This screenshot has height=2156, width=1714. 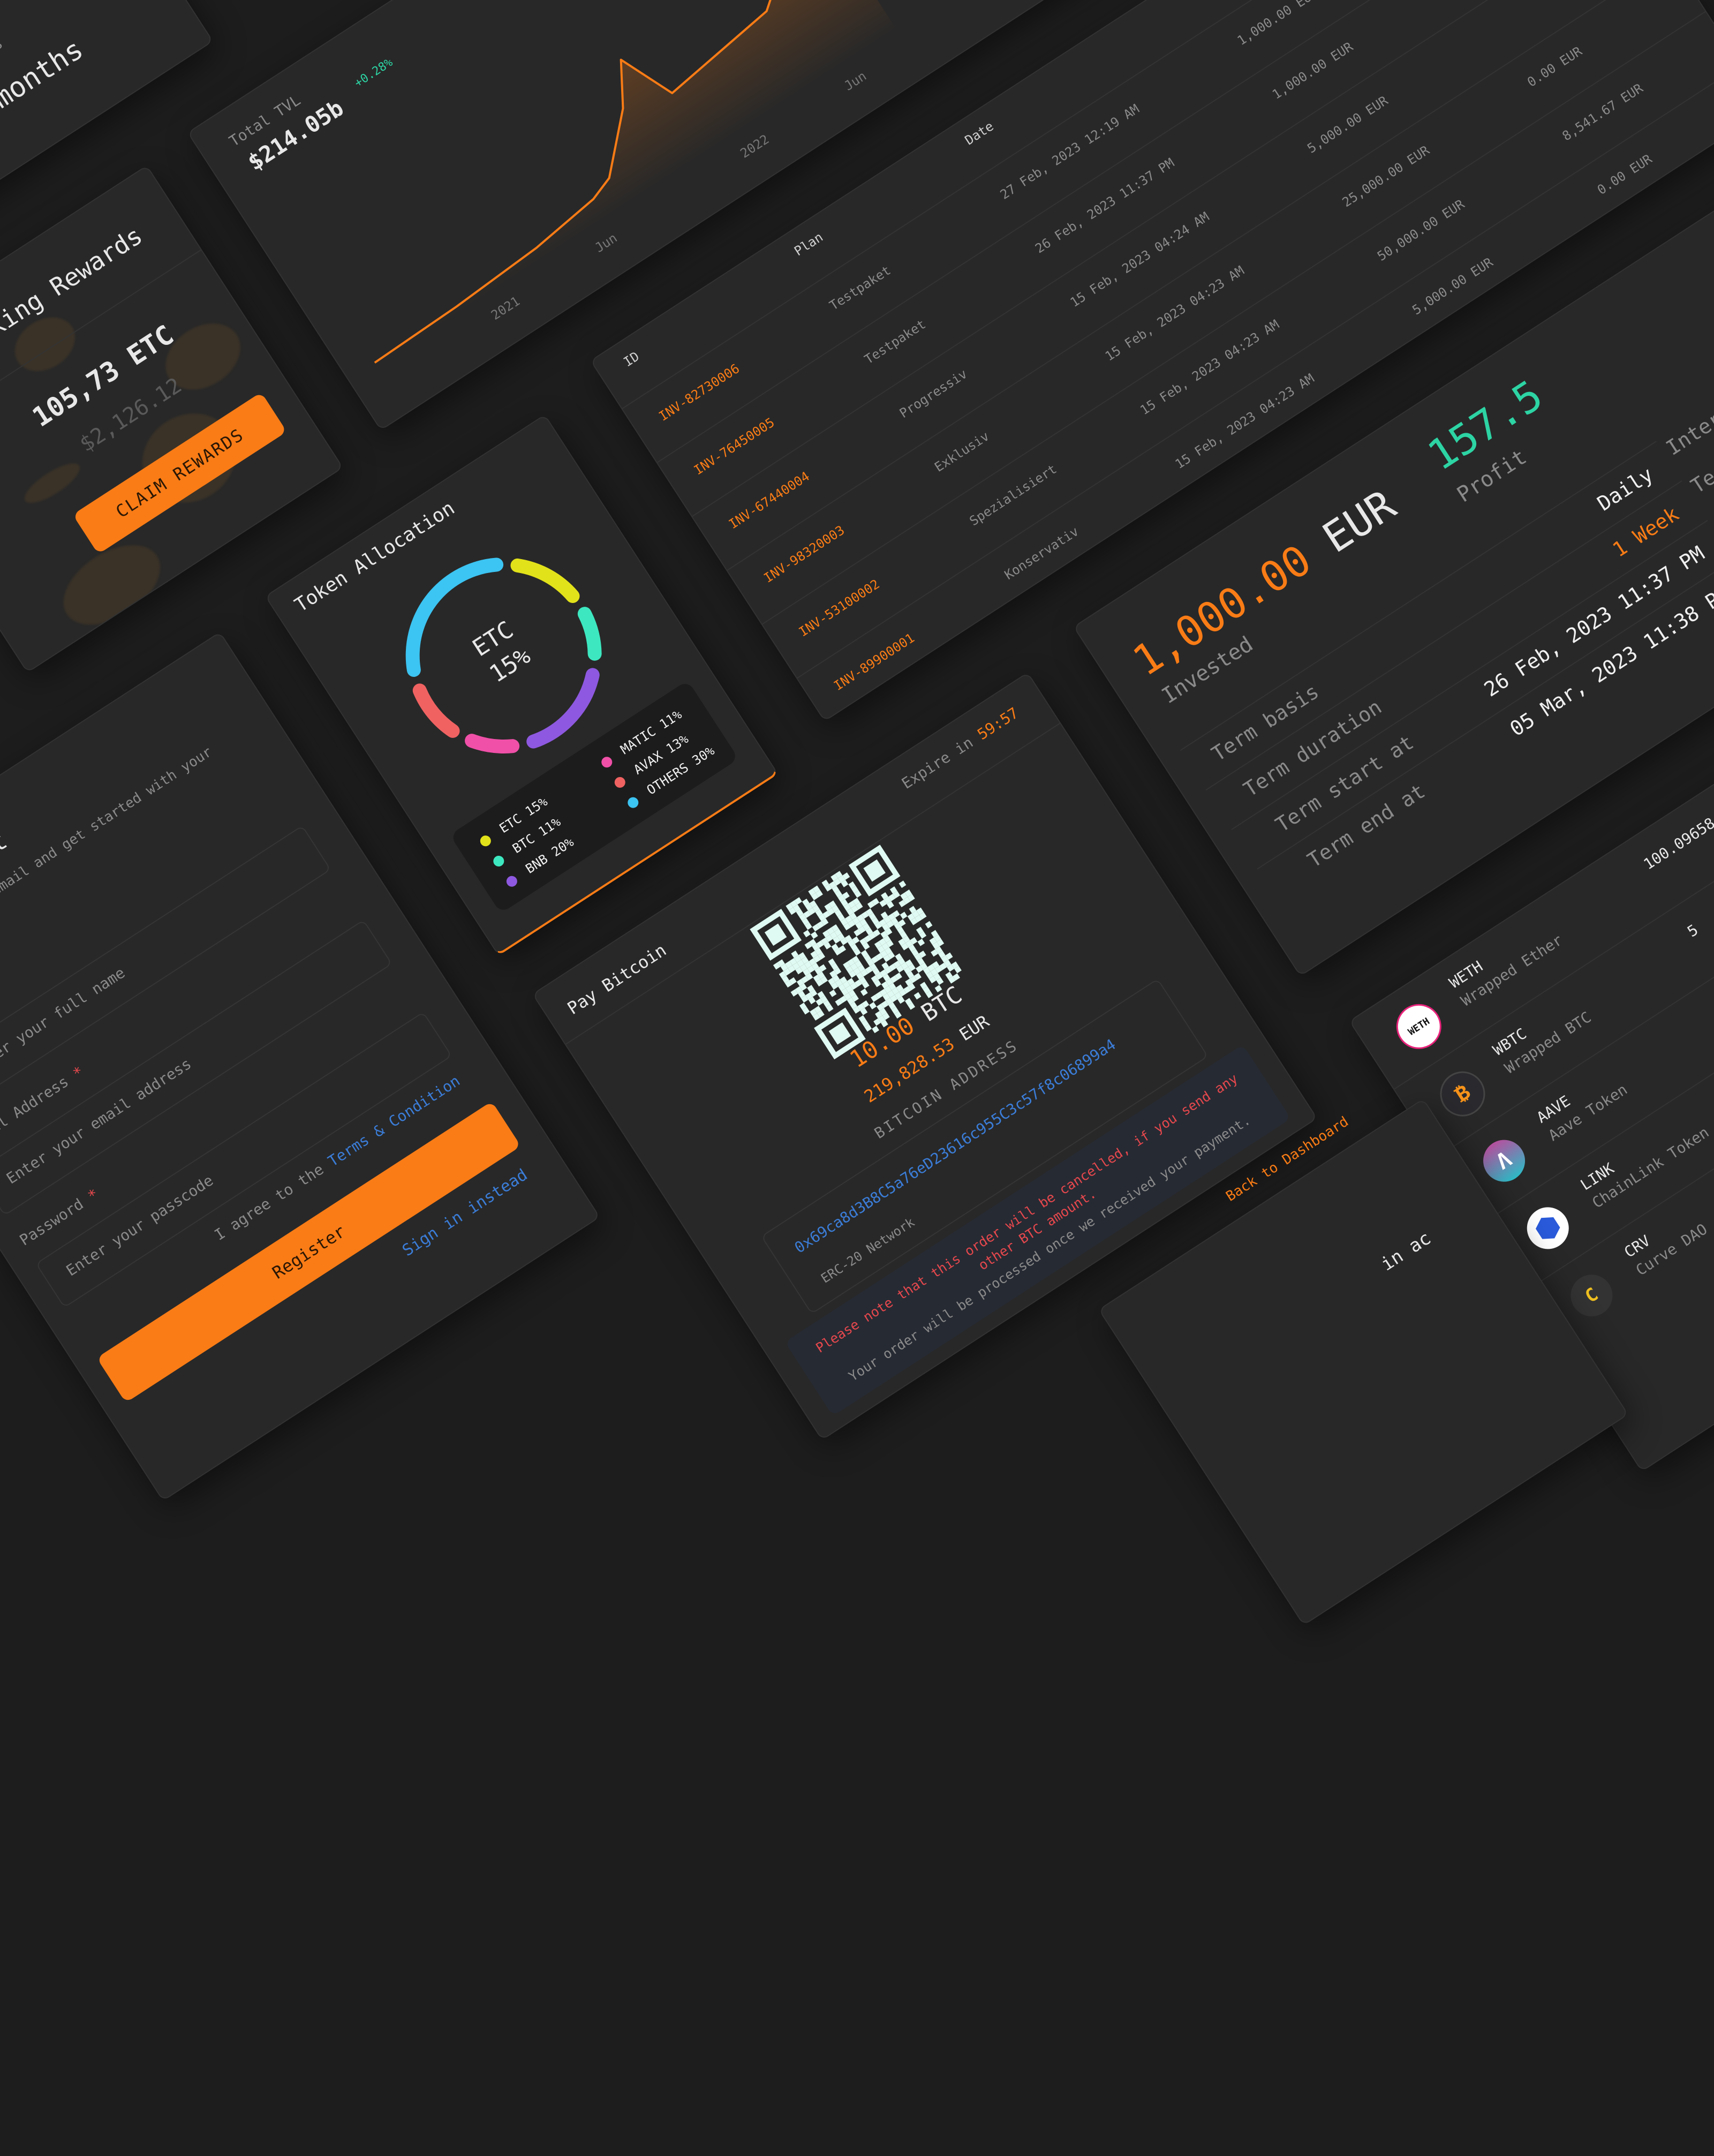 I want to click on side-label: Te, so click(x=1700, y=482).